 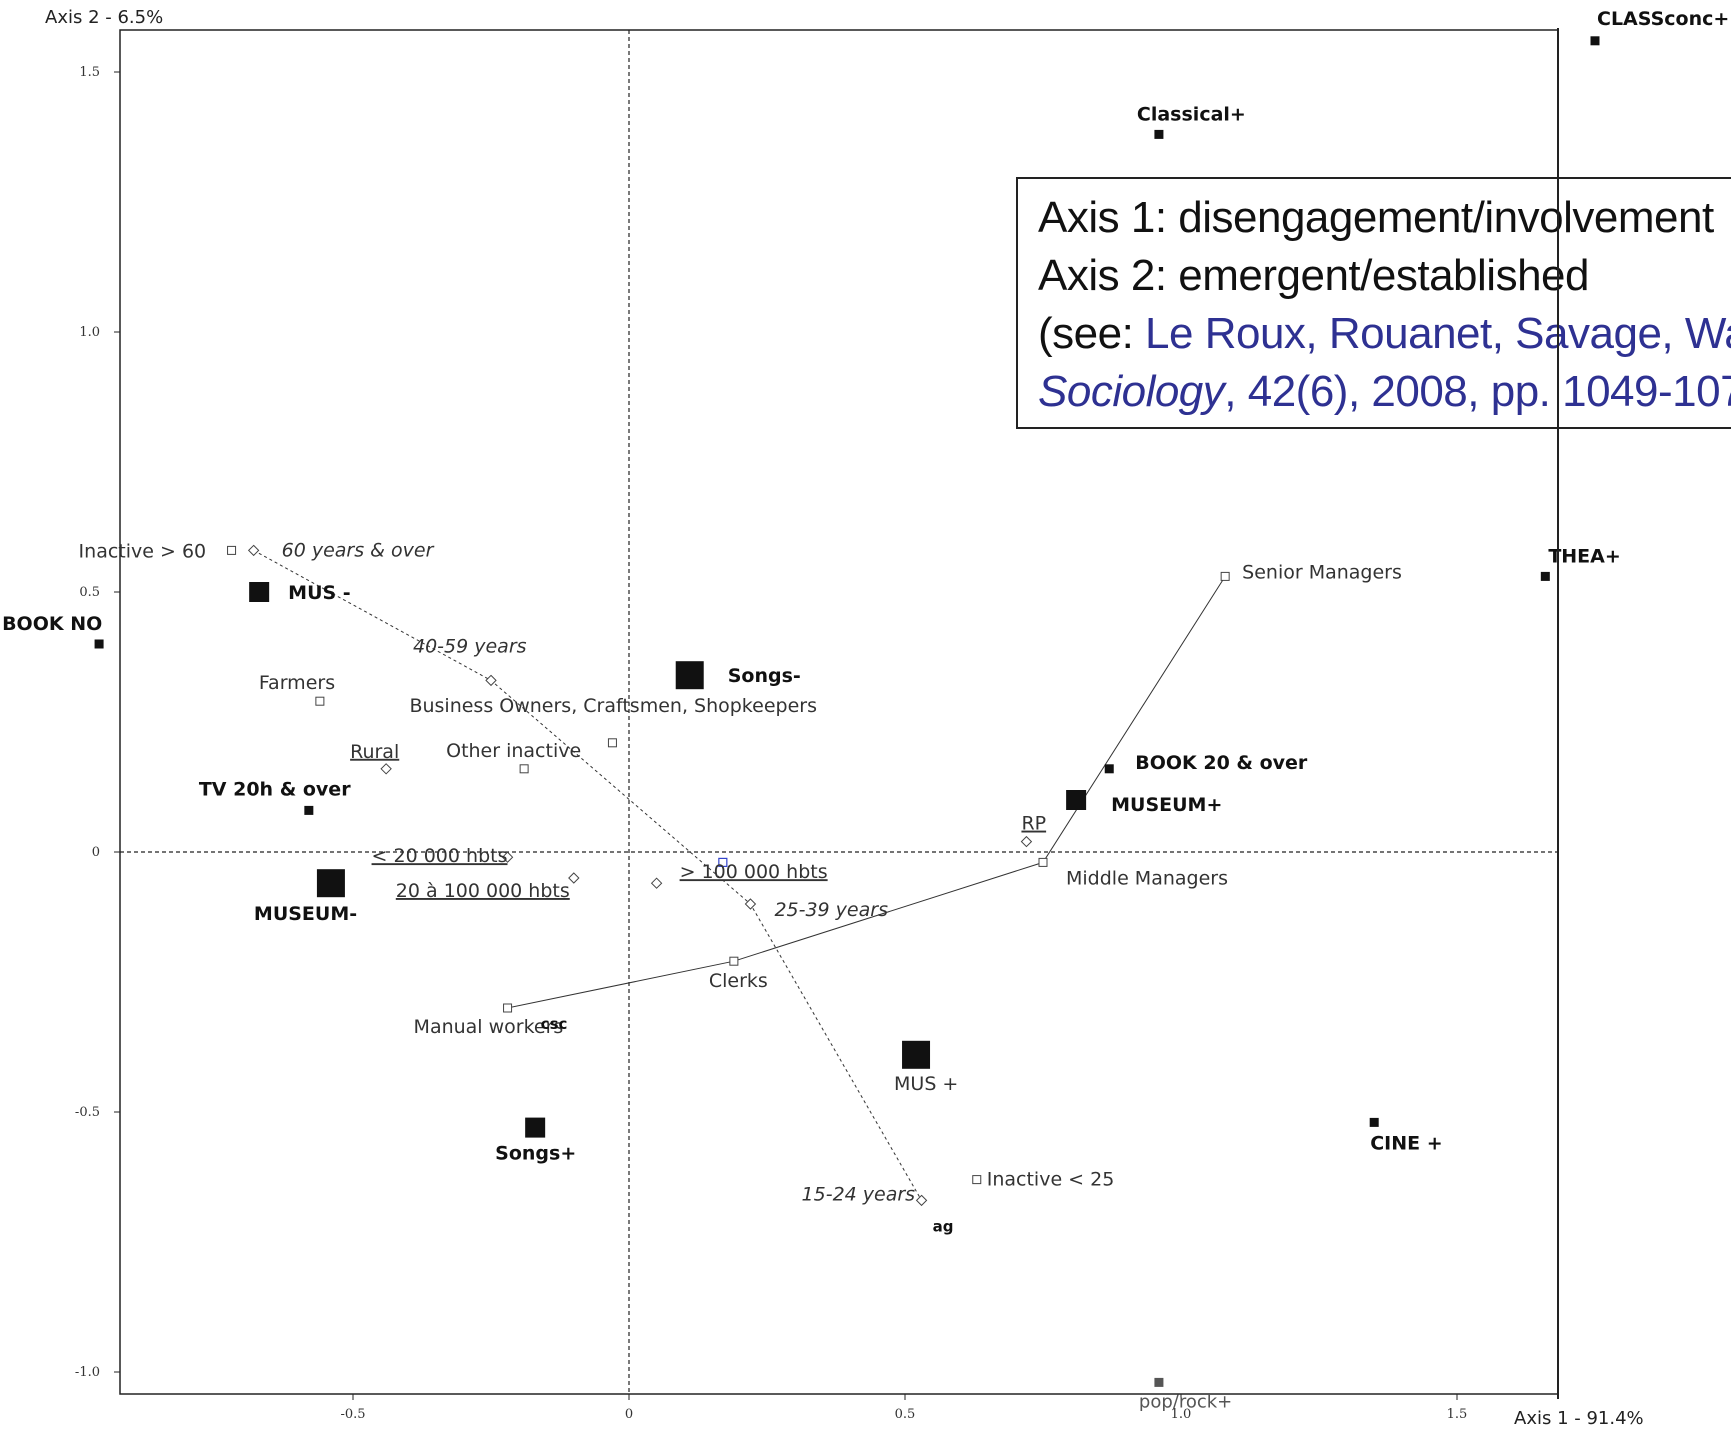 I want to click on x-tick-label: 0.5, so click(x=905, y=1414).